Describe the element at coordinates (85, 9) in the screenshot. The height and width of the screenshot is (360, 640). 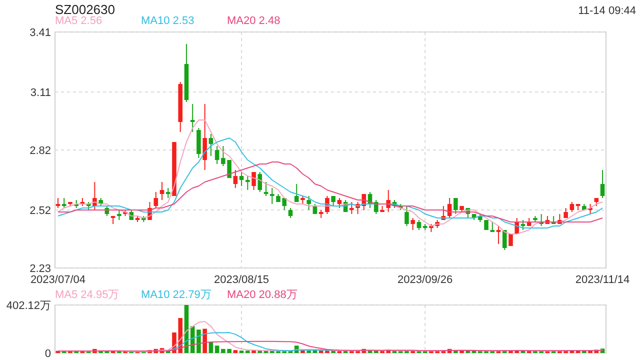
I see `chart-title: SZ002630` at that location.